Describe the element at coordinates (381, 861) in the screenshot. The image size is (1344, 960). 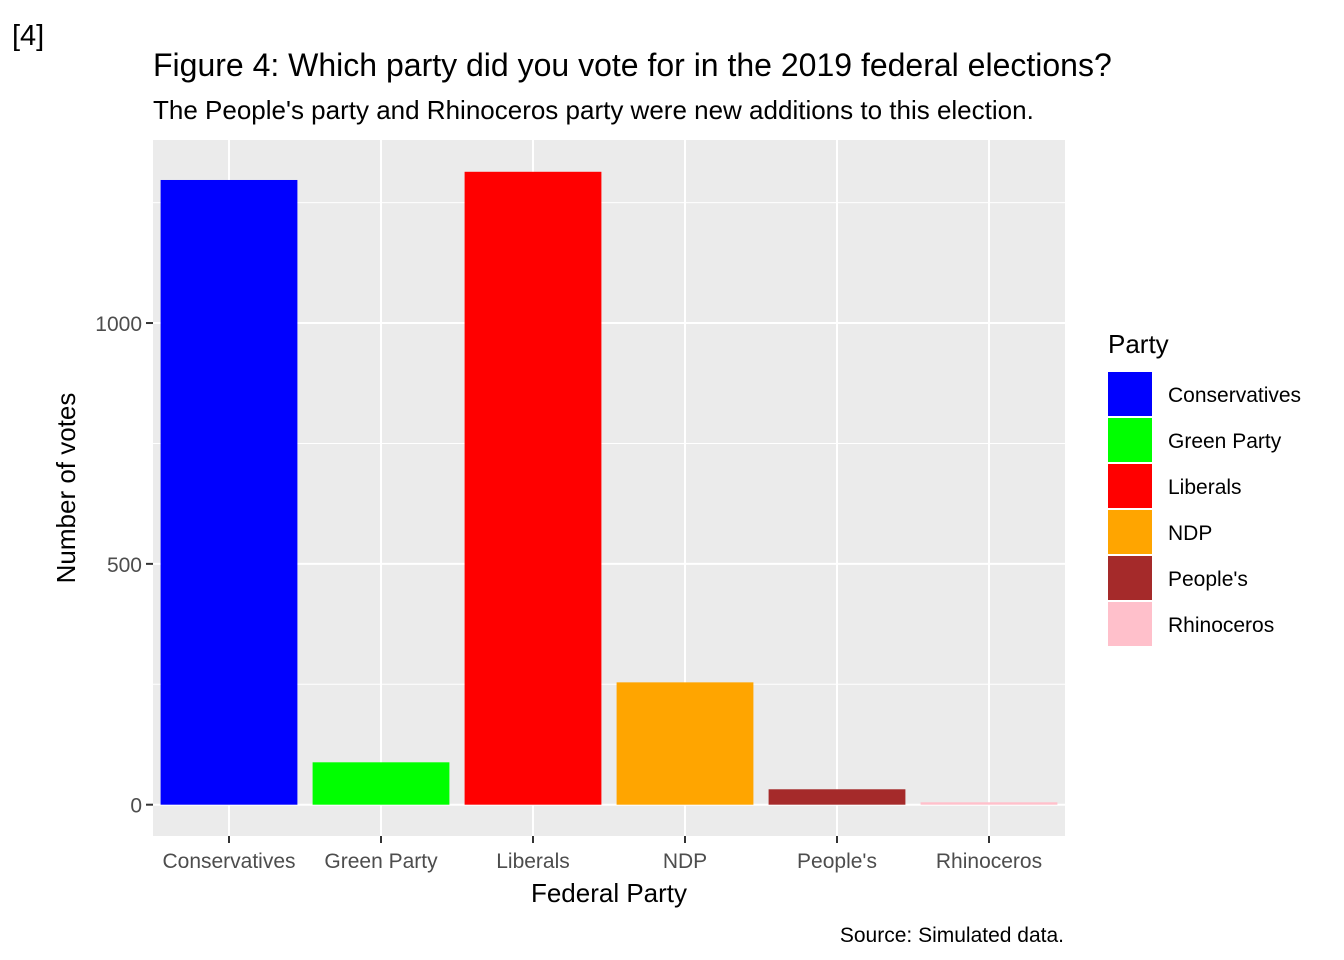
I see `x-tick-label: Green Party` at that location.